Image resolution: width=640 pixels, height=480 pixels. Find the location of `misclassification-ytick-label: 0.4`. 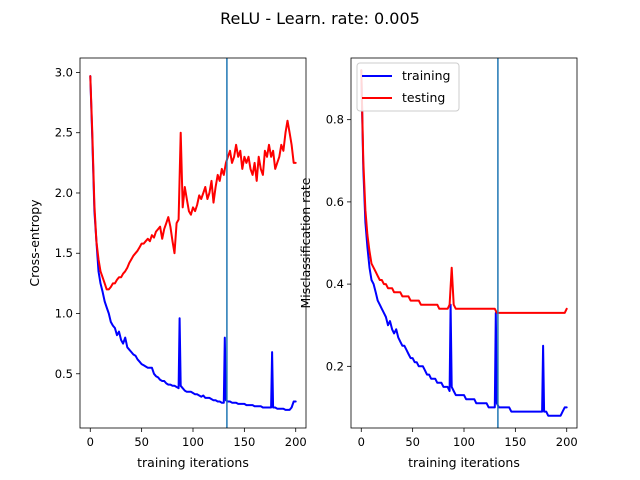

misclassification-ytick-label: 0.4 is located at coordinates (335, 284).